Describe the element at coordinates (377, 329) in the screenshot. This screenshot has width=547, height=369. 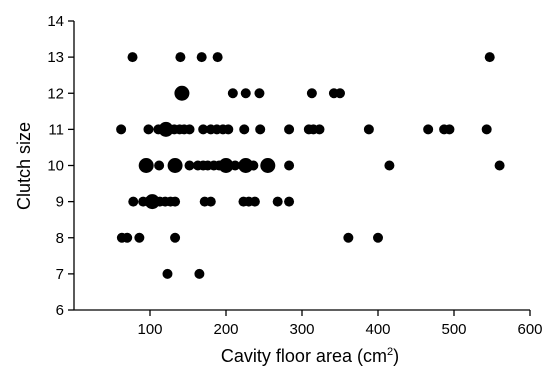
I see `x-tick-label: 400` at that location.